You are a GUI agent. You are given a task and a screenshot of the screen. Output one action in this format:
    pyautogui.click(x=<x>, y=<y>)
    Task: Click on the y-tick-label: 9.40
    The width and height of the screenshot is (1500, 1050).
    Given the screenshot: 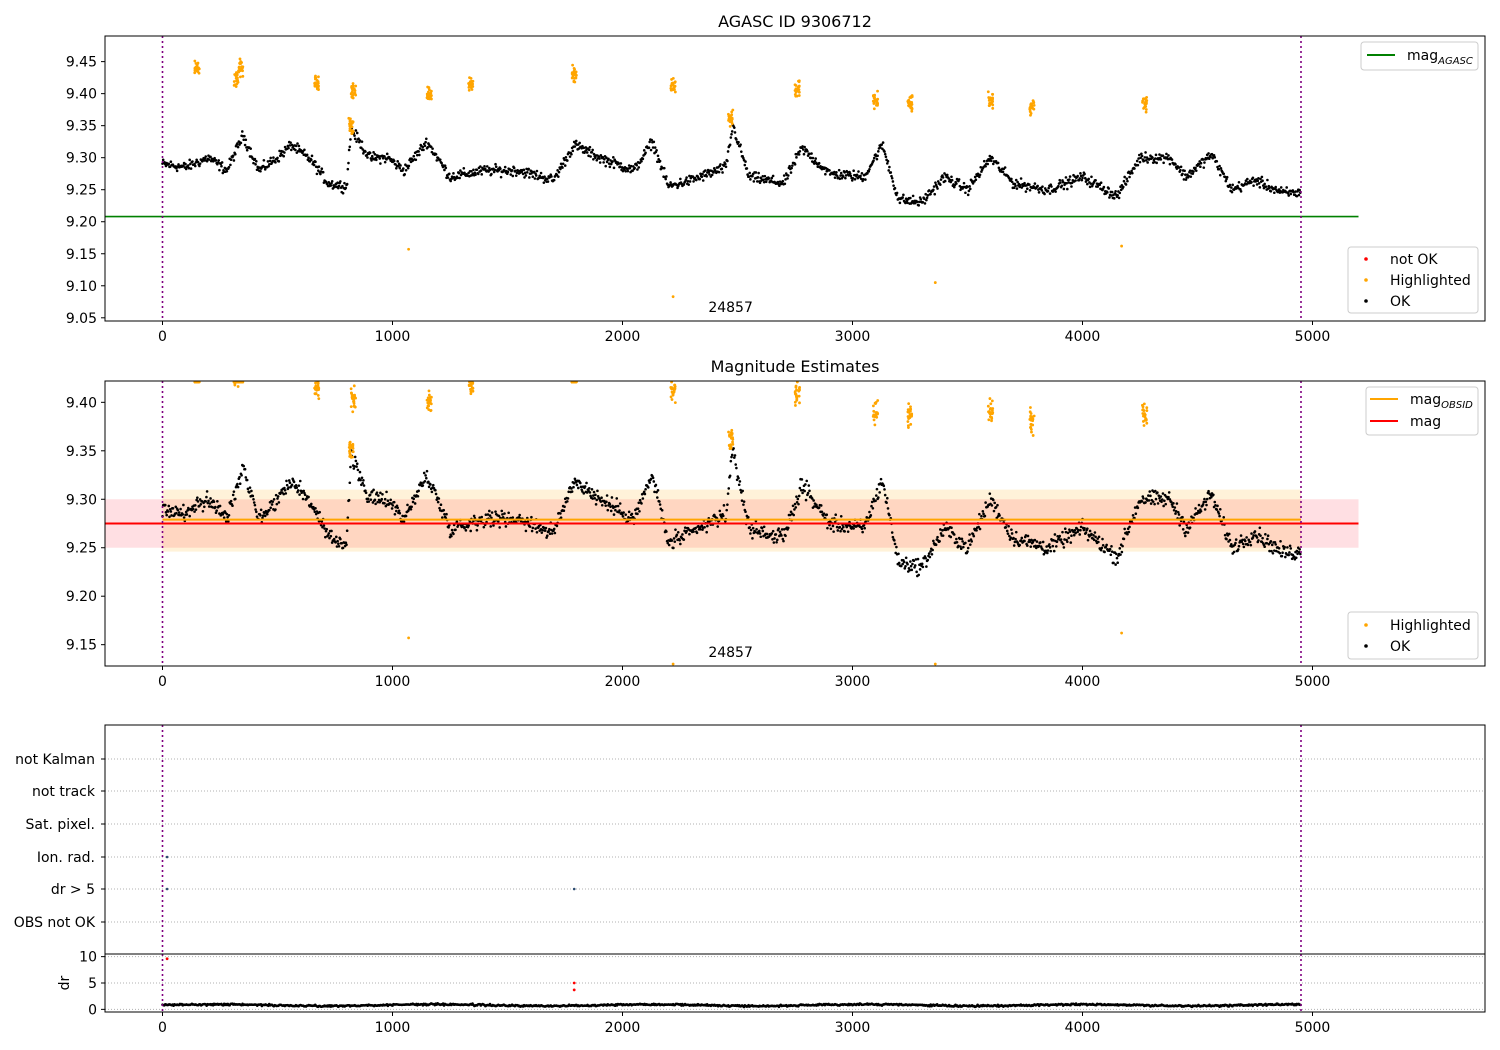 What is the action you would take?
    pyautogui.click(x=81, y=95)
    